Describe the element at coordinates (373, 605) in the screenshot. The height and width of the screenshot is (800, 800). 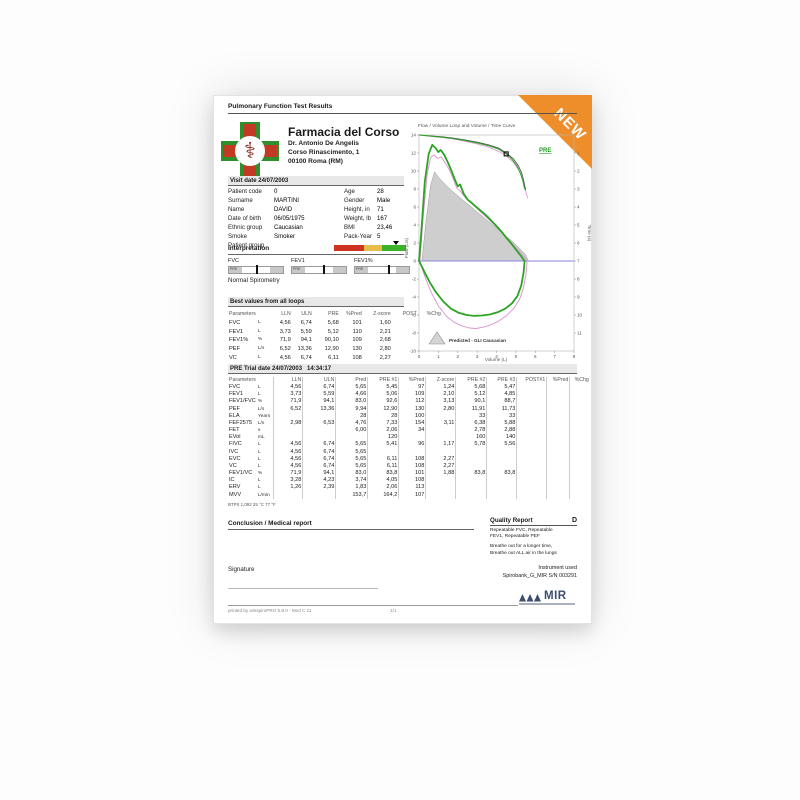
I see `footer-rule` at that location.